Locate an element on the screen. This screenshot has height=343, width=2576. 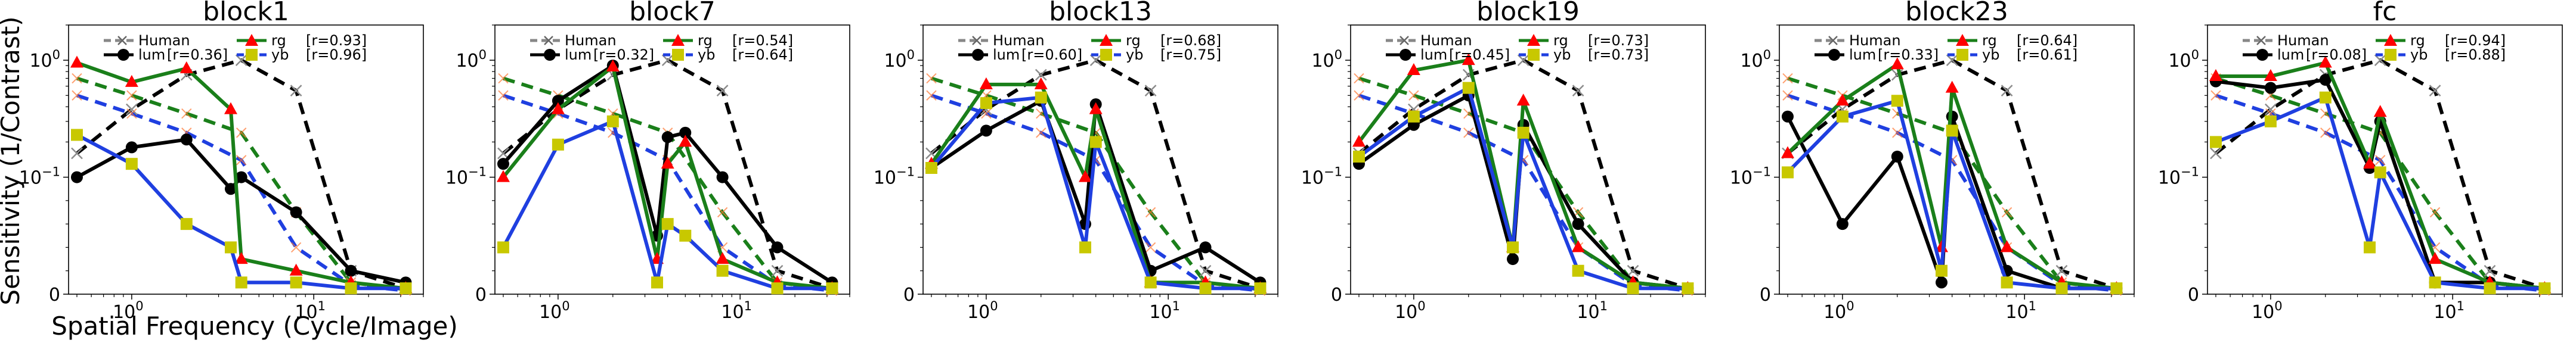
legend-rg-r: [r=0.94] is located at coordinates (2475, 41).